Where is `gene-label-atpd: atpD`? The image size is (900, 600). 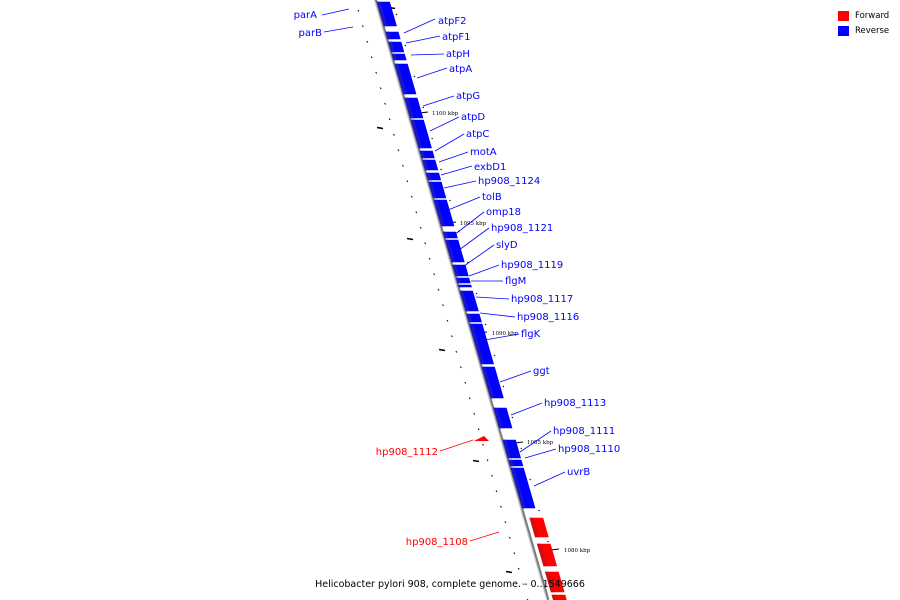 gene-label-atpd: atpD is located at coordinates (473, 117).